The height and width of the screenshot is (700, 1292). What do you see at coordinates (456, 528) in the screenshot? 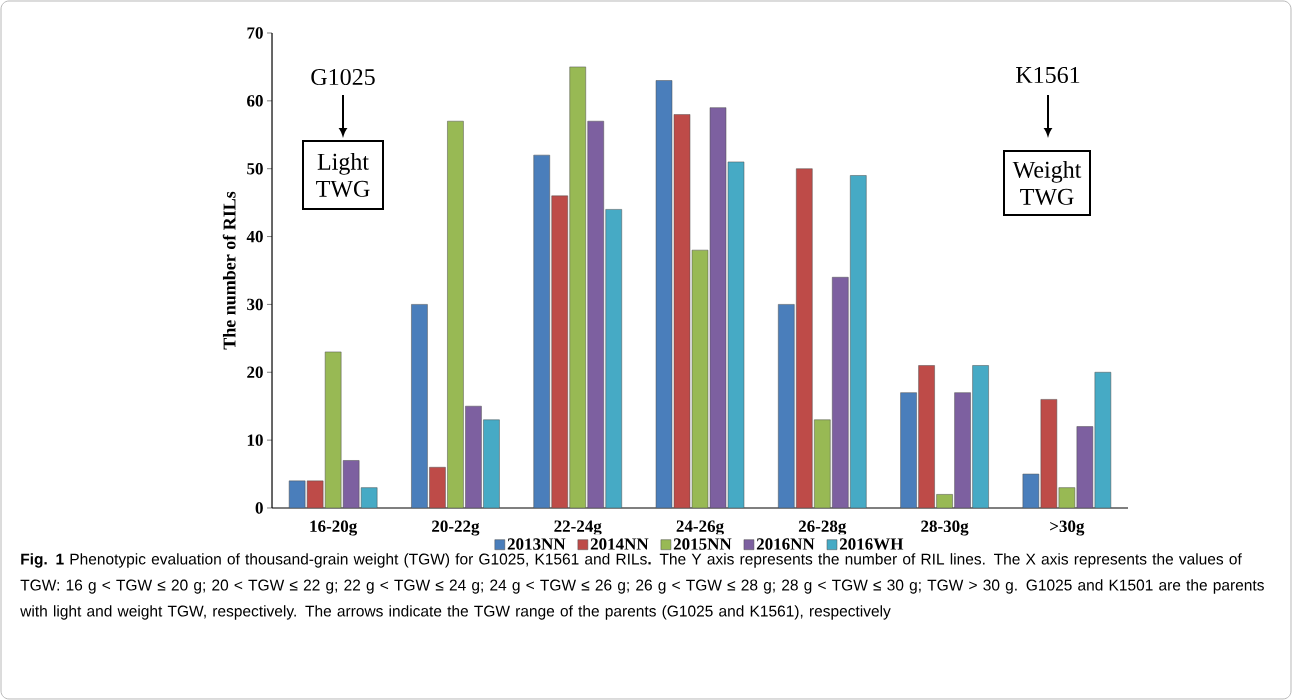
I see `x-tick-label: 20-22g` at bounding box center [456, 528].